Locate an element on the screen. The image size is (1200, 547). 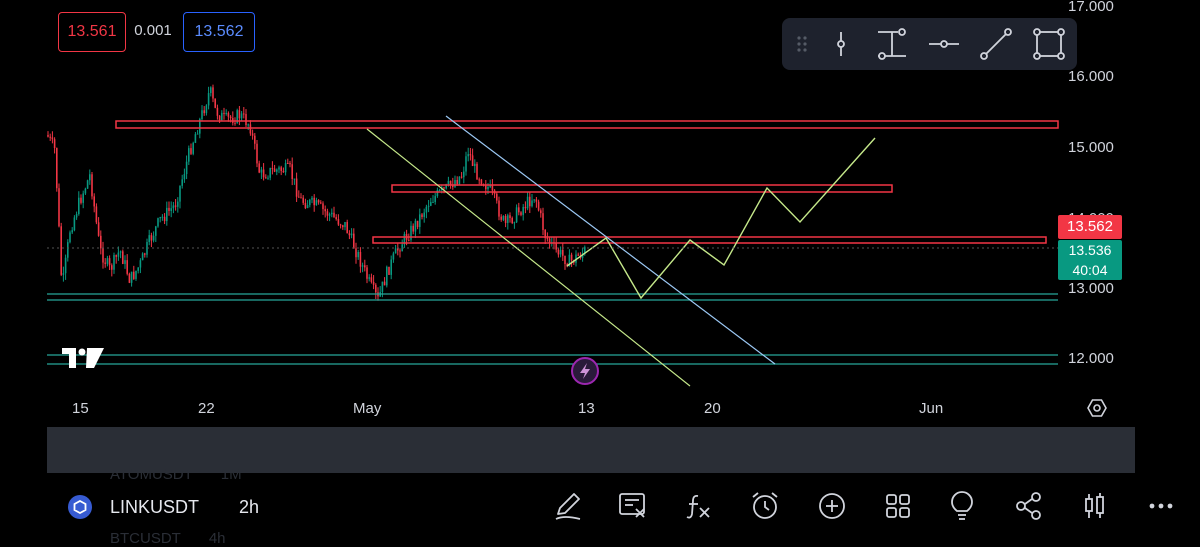
lightning-event-icon is located at coordinates (585, 371).